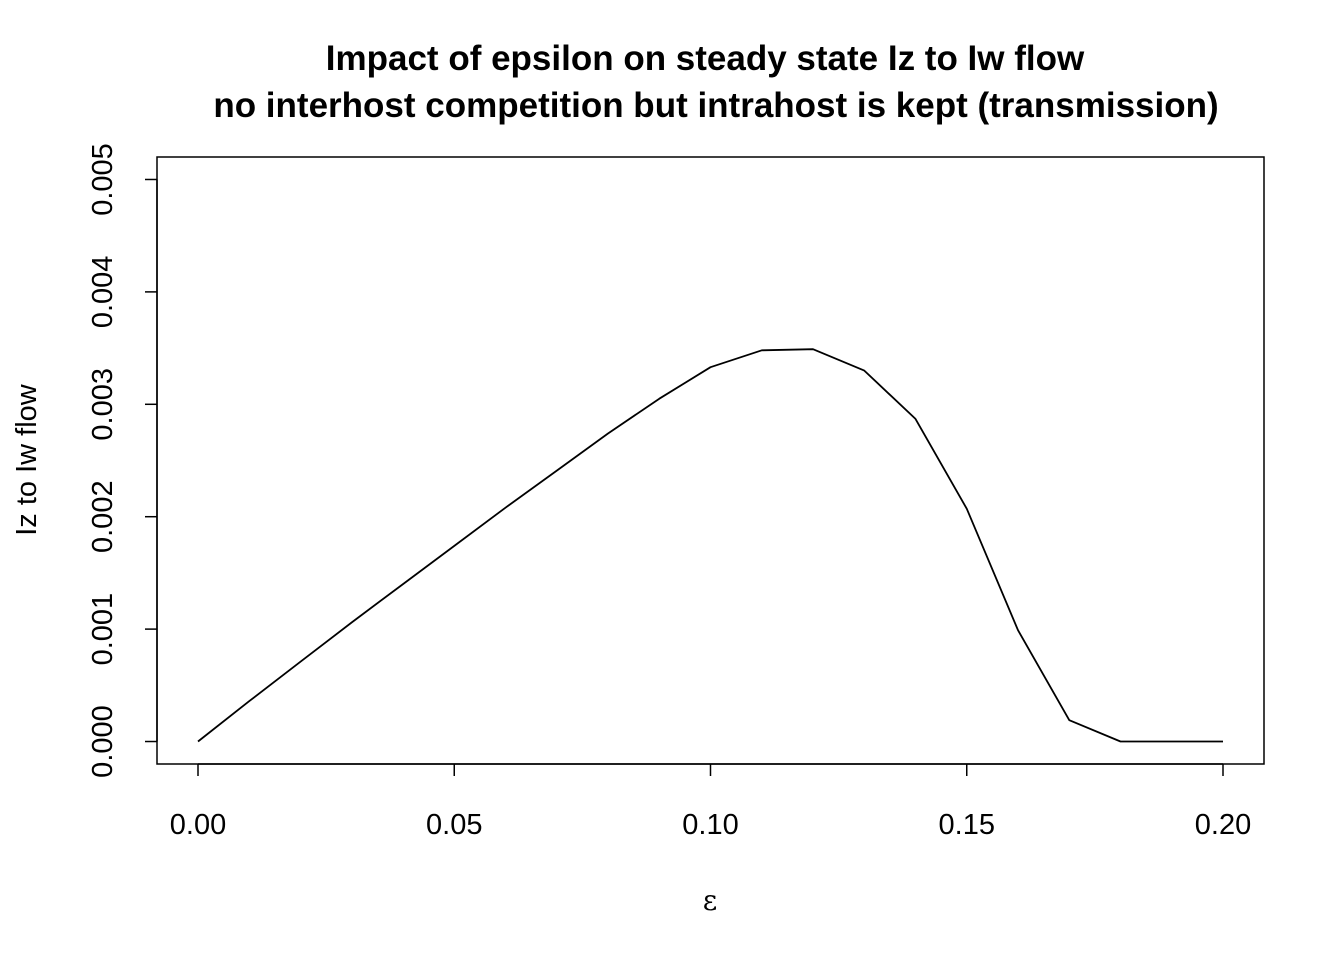  I want to click on y-tick-label: 0.001, so click(103, 629).